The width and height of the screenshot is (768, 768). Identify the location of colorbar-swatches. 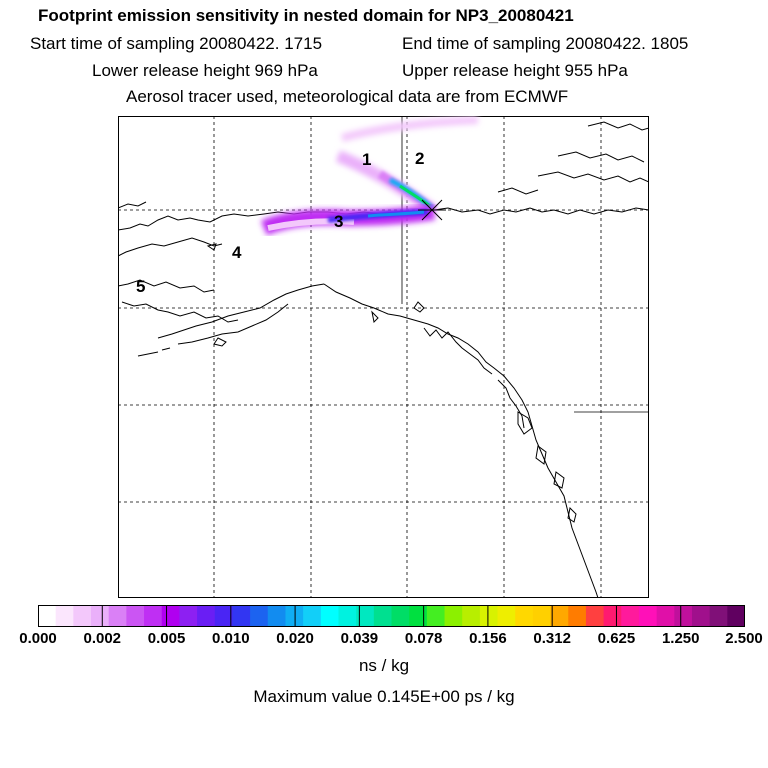
(391, 616).